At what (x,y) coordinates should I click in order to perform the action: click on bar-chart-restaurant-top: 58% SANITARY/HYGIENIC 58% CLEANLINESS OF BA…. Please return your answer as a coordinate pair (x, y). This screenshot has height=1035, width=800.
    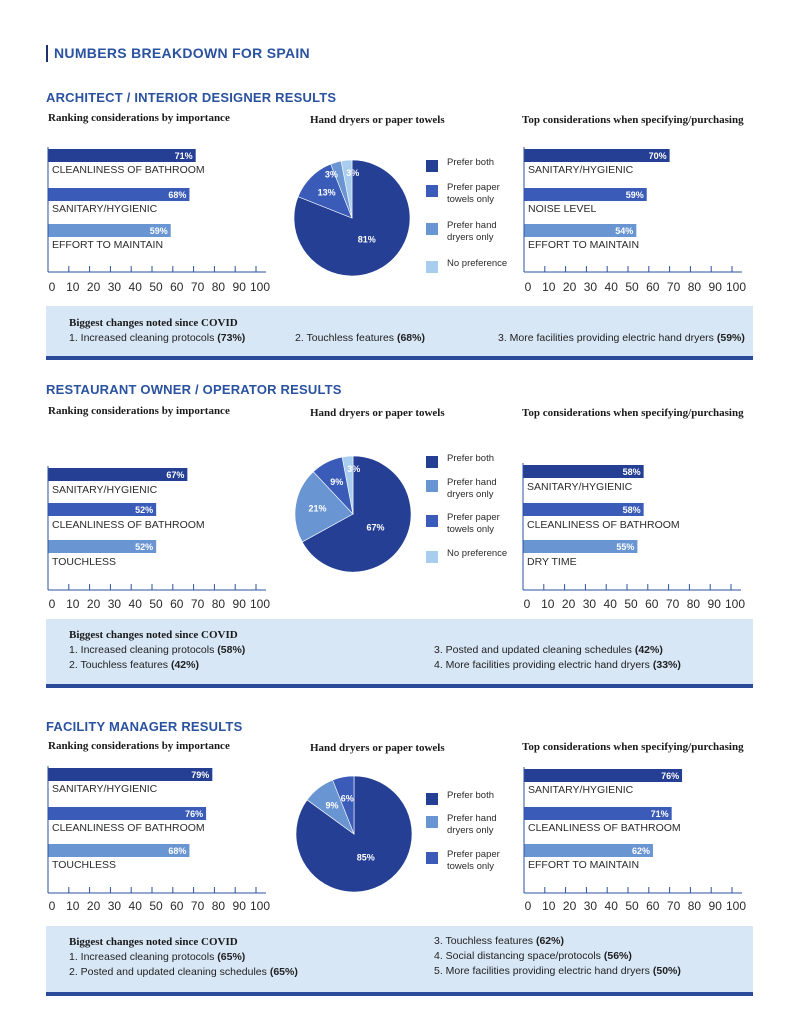
    Looking at the image, I should click on (633, 536).